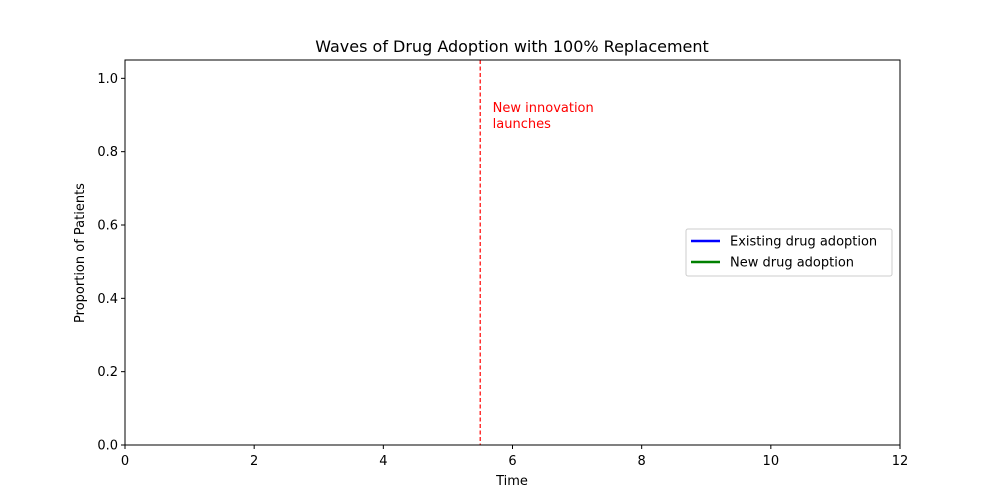 The height and width of the screenshot is (500, 1000). Describe the element at coordinates (80, 253) in the screenshot. I see `y-axis-label: Proportion of Patients` at that location.